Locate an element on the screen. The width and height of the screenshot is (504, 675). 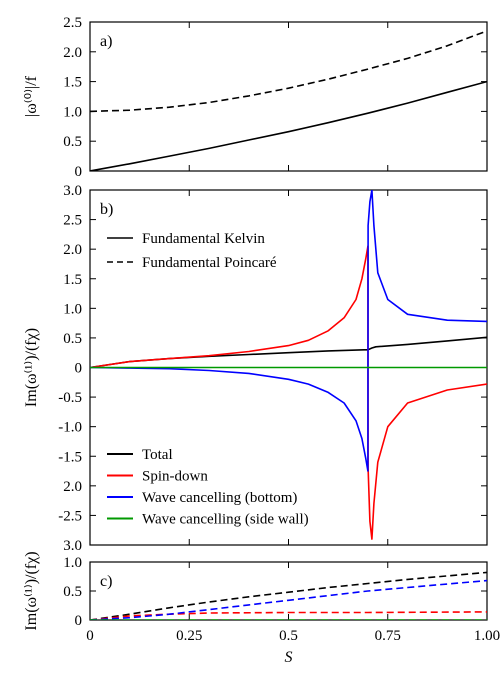
panel-c-y-axis-title: Im(ω⁽¹⁾)/(fχ) is located at coordinates (31, 590).